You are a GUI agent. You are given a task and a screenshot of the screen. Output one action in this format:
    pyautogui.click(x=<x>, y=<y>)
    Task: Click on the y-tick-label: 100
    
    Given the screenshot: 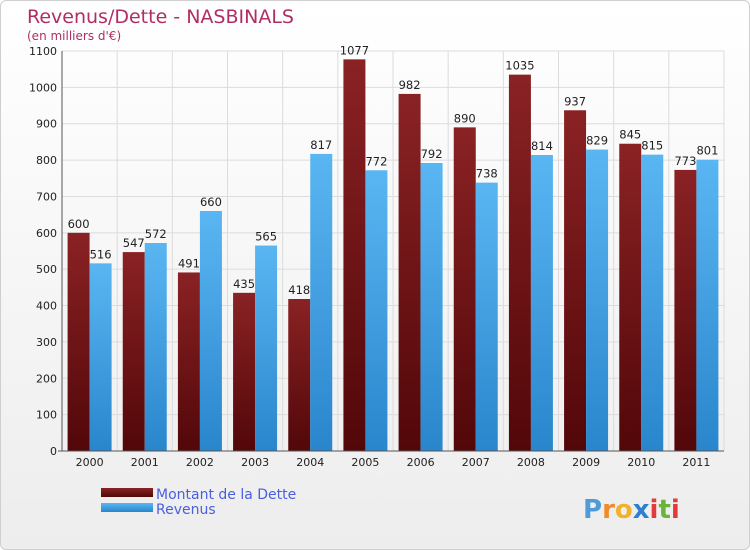 What is the action you would take?
    pyautogui.click(x=46, y=415)
    